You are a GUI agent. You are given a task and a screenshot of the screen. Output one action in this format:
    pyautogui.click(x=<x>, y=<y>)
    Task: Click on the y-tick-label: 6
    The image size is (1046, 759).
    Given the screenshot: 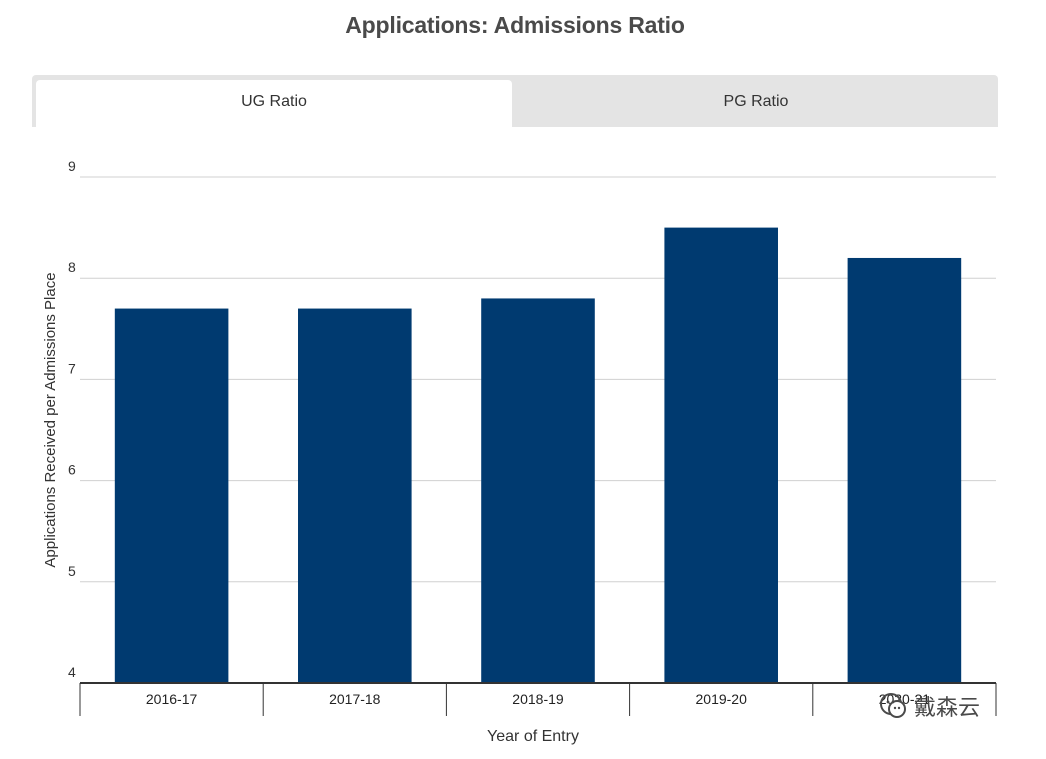 What is the action you would take?
    pyautogui.click(x=72, y=470)
    